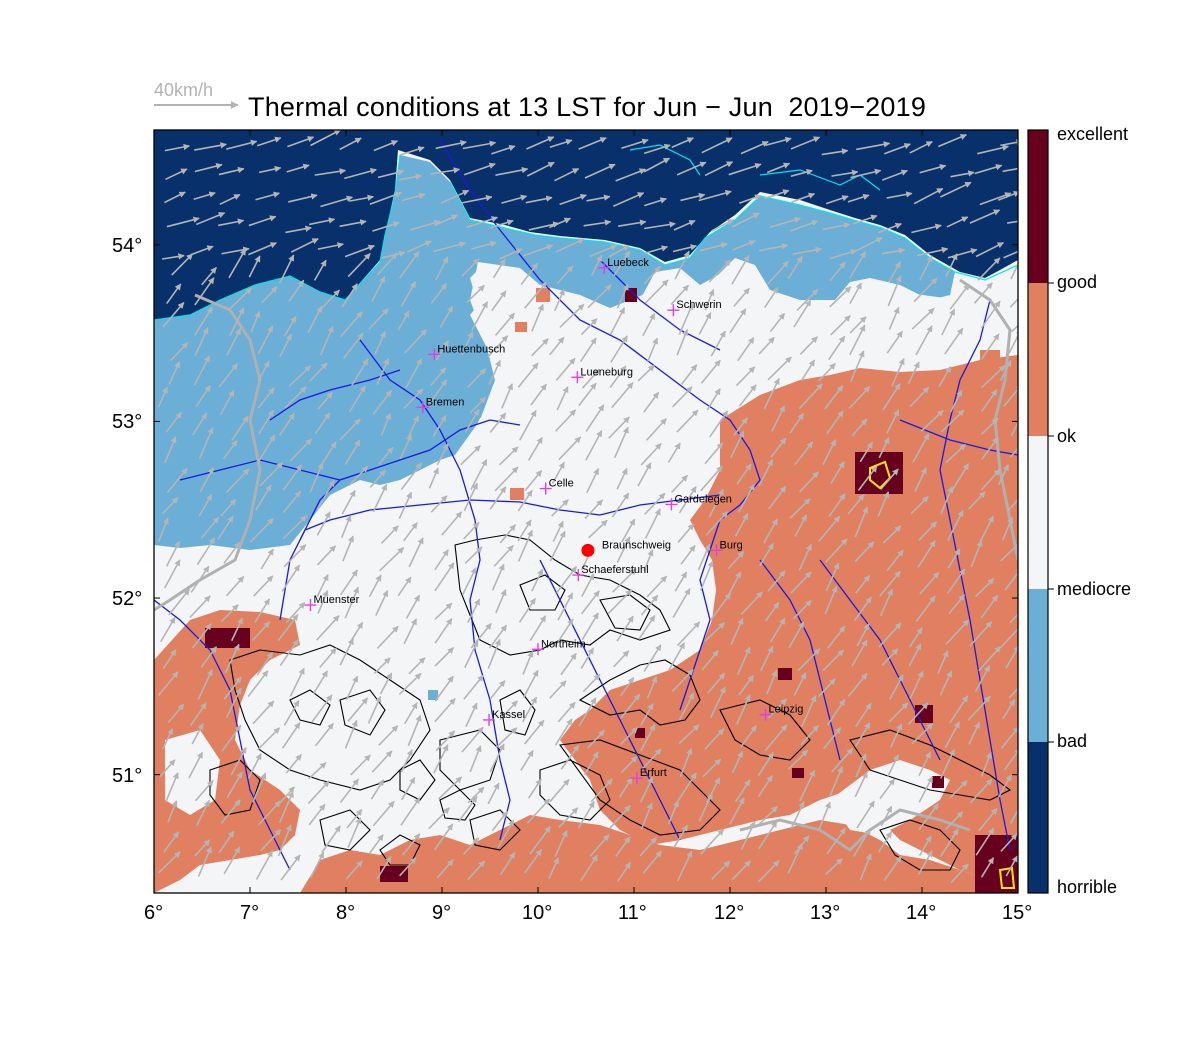  What do you see at coordinates (703, 499) in the screenshot?
I see `city-label: Gardelegen` at bounding box center [703, 499].